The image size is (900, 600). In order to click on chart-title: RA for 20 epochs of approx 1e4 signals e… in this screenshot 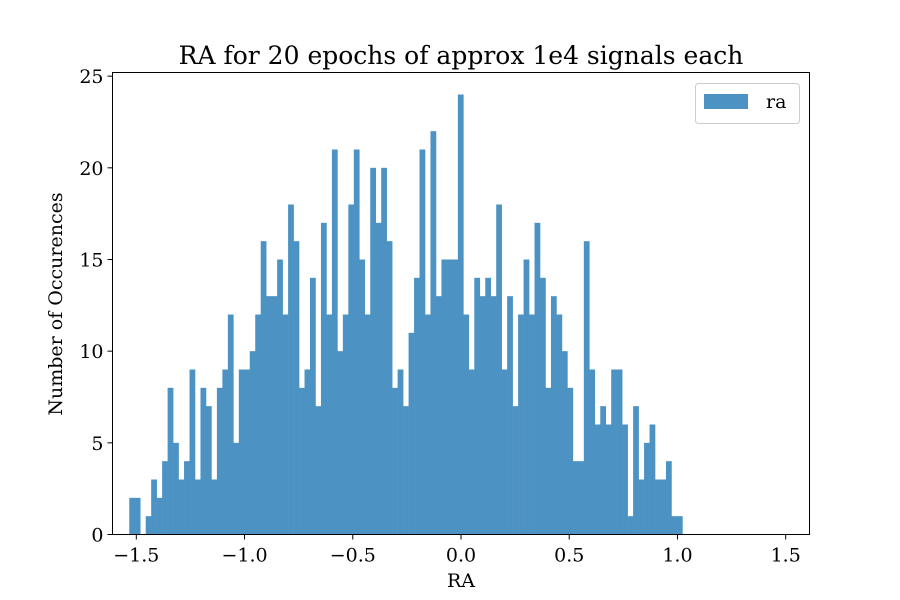, I will do `click(461, 55)`.